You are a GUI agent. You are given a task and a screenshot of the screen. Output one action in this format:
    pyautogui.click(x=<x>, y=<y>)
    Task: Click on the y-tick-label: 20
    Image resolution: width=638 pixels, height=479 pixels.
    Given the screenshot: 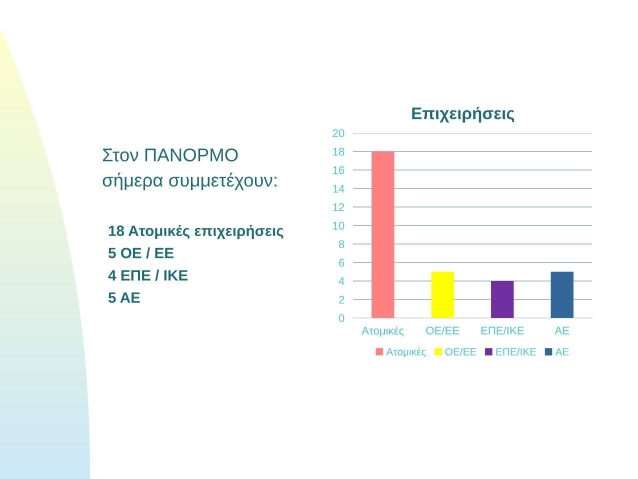 What is the action you would take?
    pyautogui.click(x=338, y=133)
    